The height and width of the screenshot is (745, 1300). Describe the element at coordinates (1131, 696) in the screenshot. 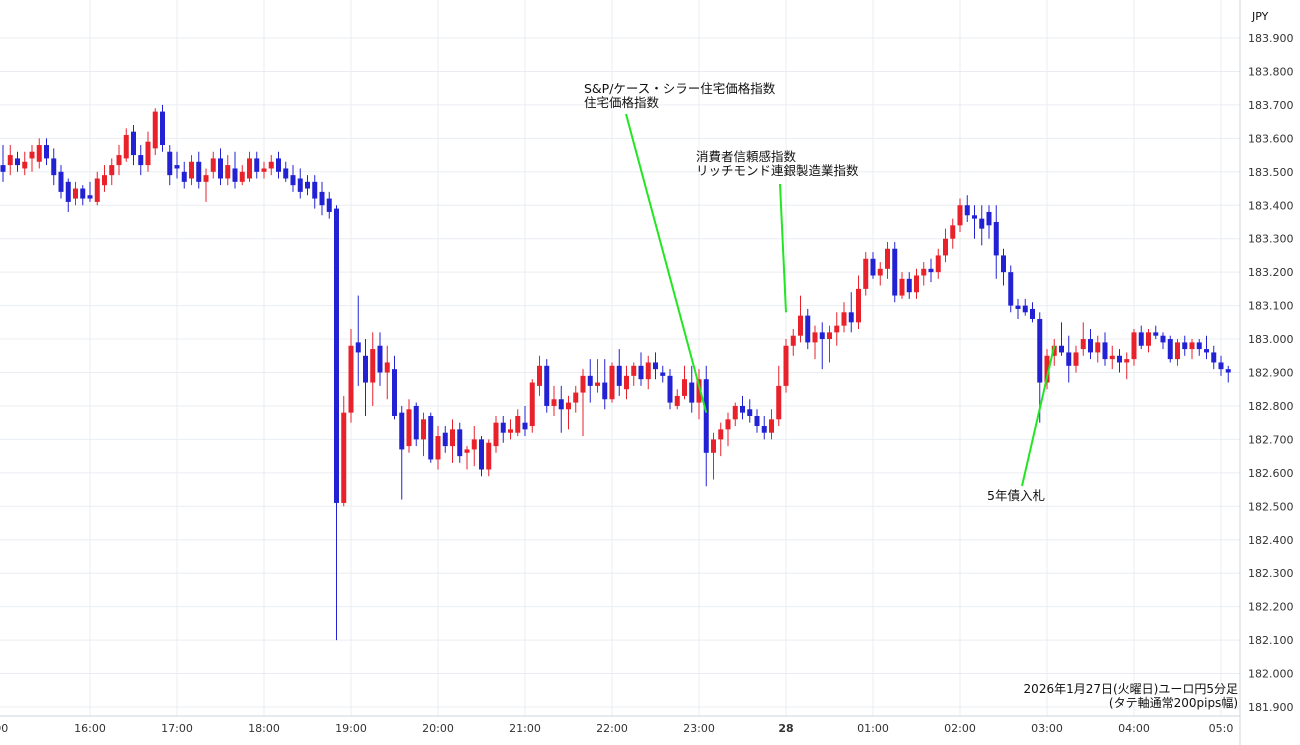

I see `chart-footnote: 2026年1月27日(火曜日)ユーロ円5分足(タテ軸通常200pips幅)` at that location.